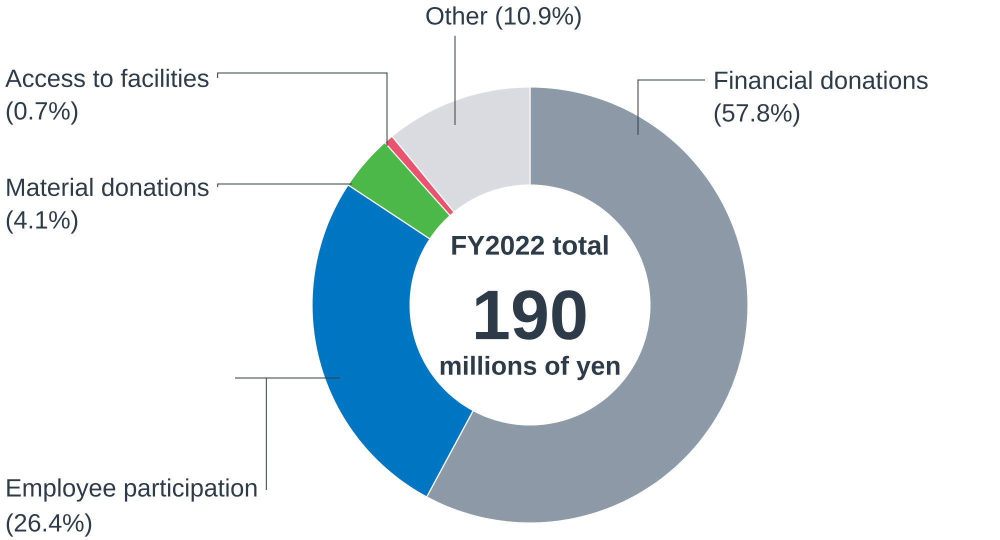  Describe the element at coordinates (757, 115) in the screenshot. I see `data-label: (57.8%)` at that location.